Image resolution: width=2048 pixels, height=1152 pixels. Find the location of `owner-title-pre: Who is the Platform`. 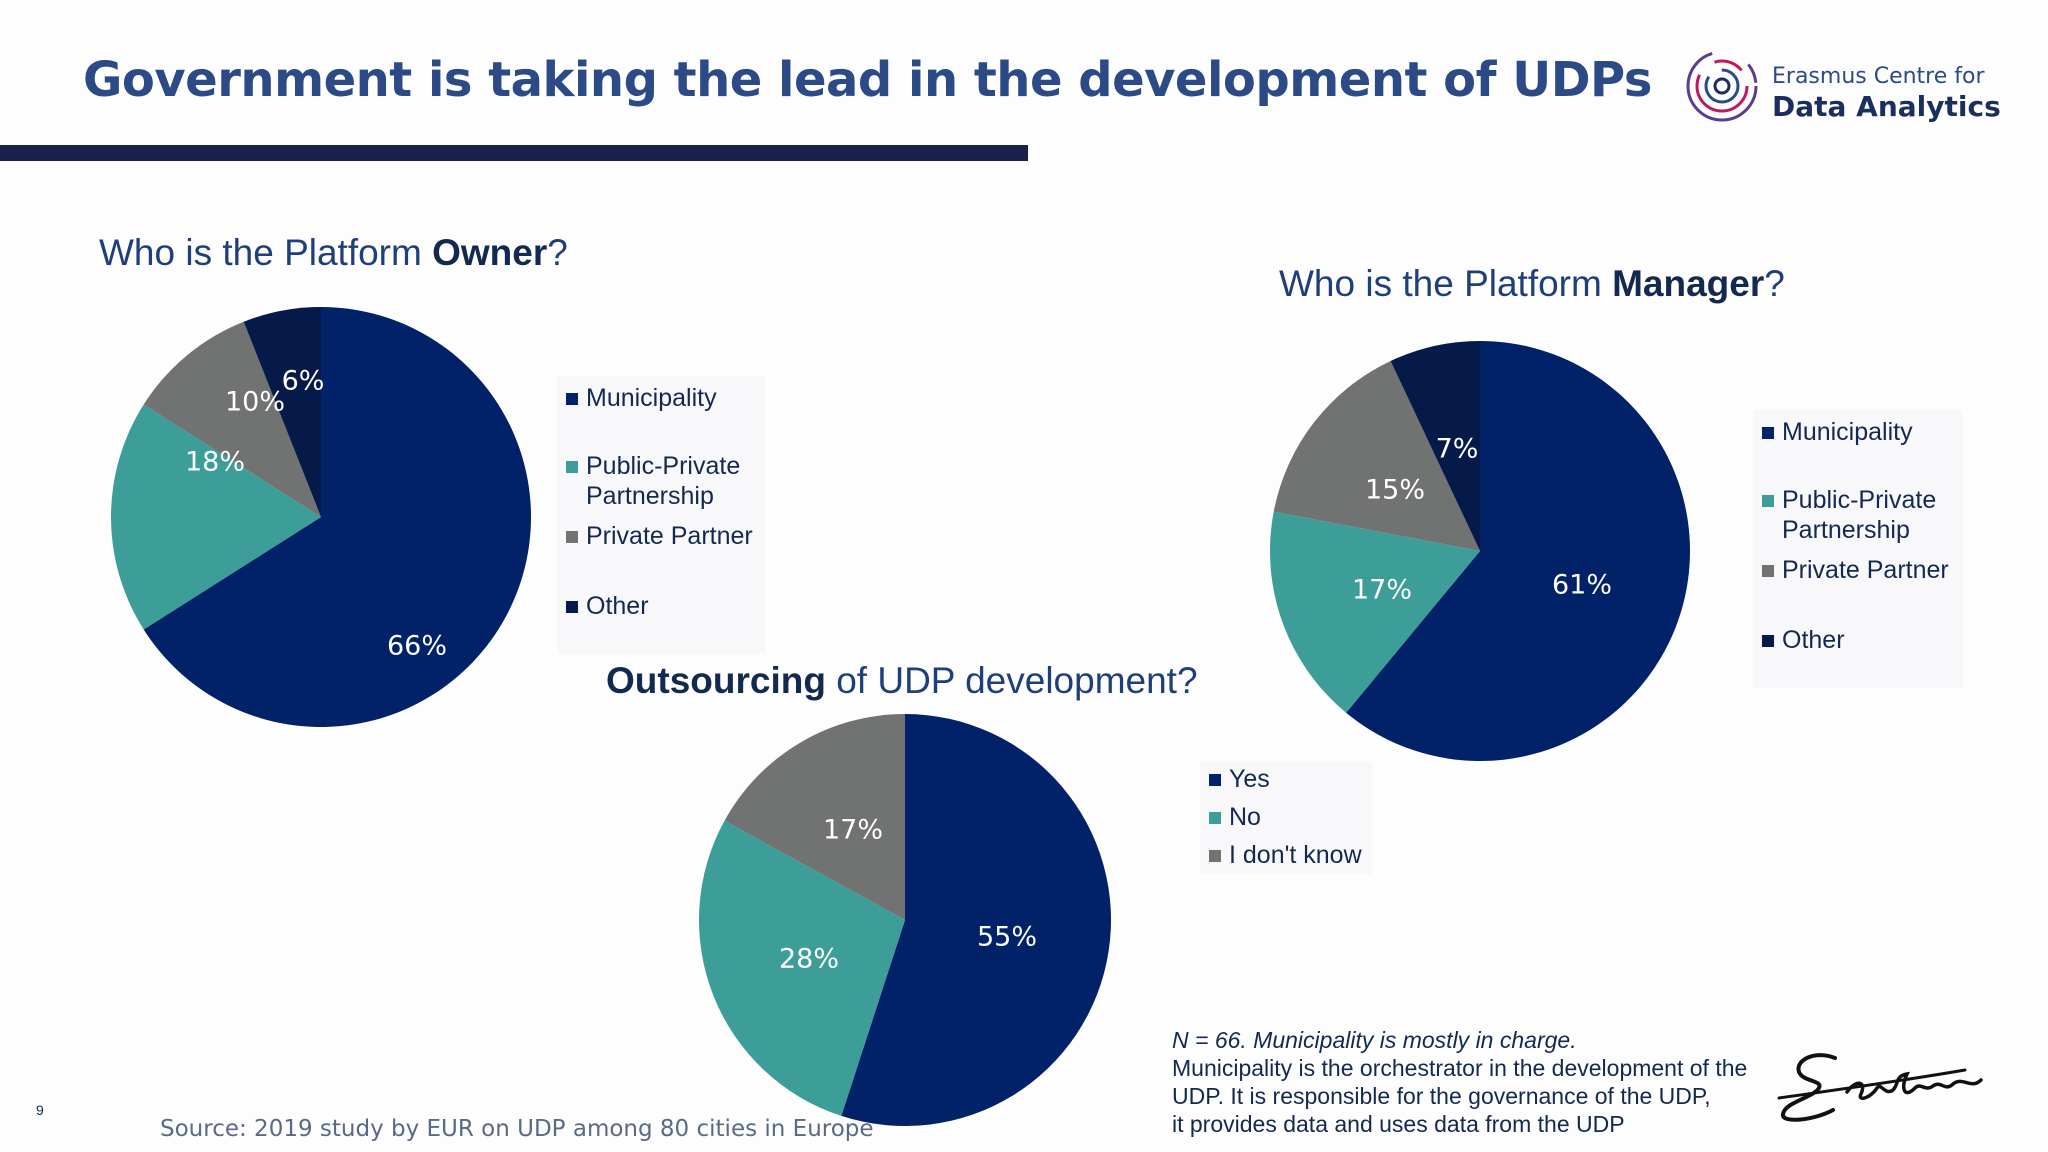

owner-title-pre: Who is the Platform is located at coordinates (266, 252).